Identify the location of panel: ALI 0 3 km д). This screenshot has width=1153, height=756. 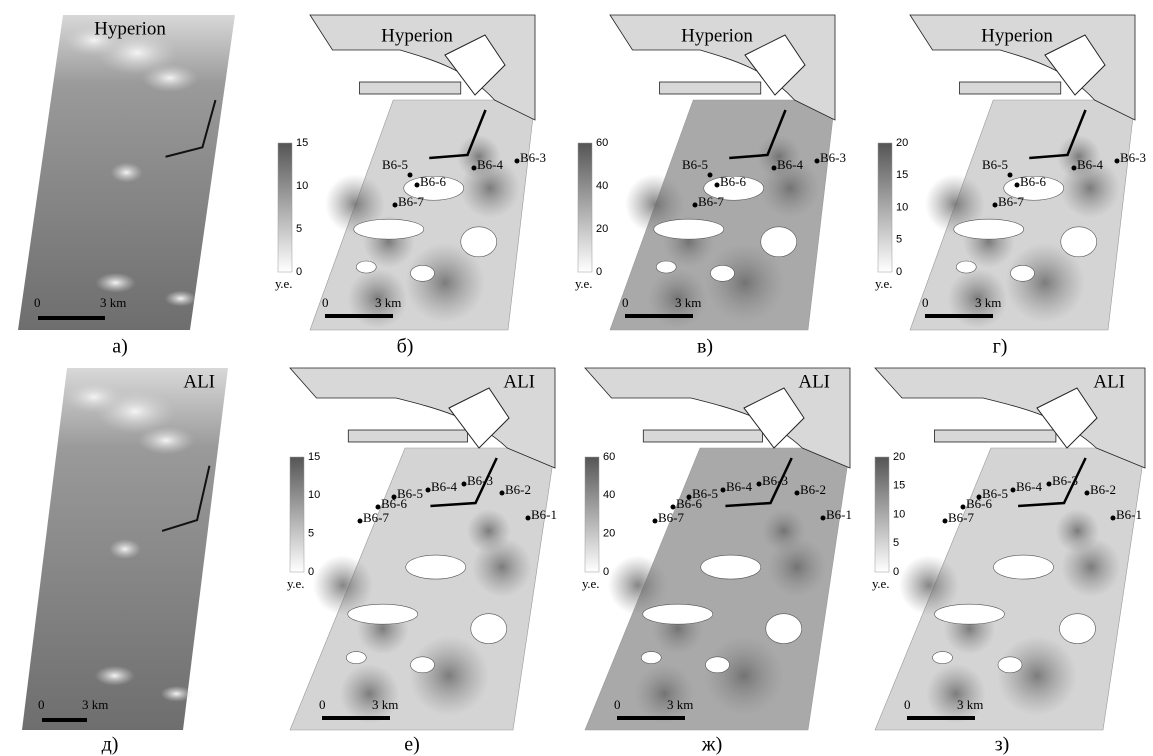
(125, 562).